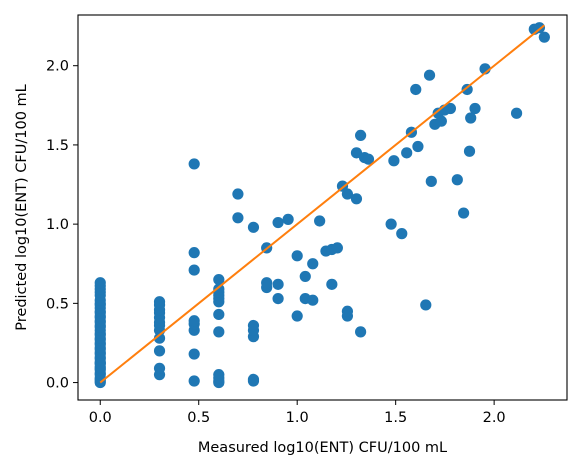  What do you see at coordinates (494, 418) in the screenshot?
I see `x-tick-label: 2.0` at bounding box center [494, 418].